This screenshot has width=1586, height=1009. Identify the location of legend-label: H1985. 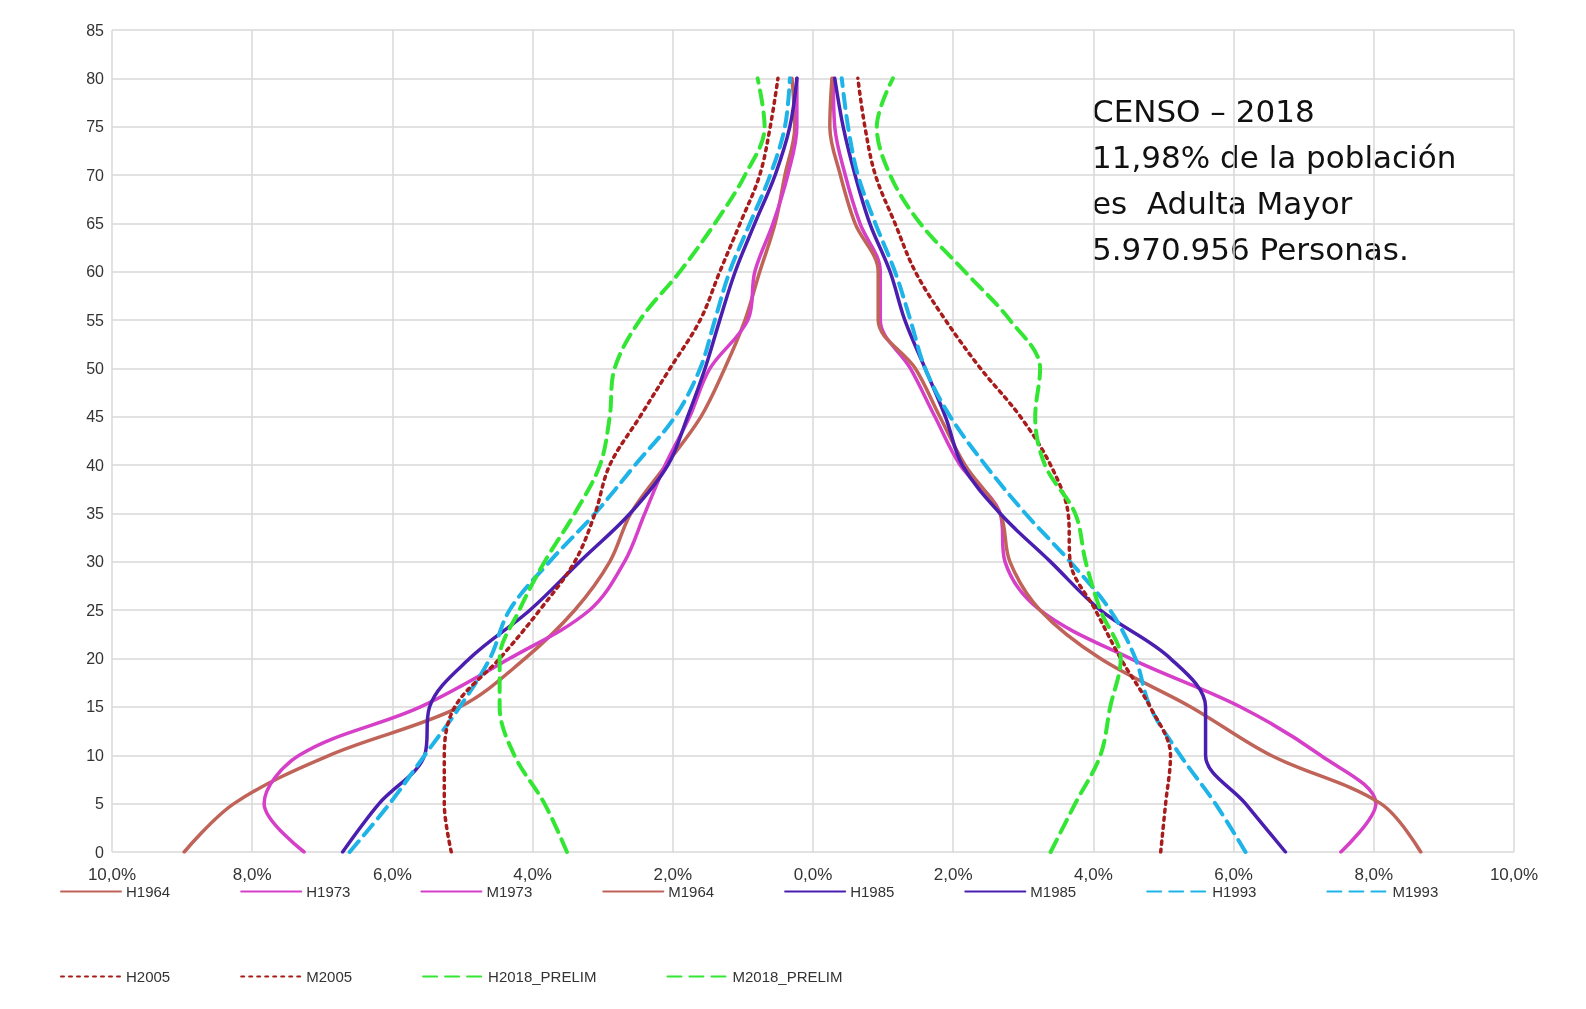
(872, 891).